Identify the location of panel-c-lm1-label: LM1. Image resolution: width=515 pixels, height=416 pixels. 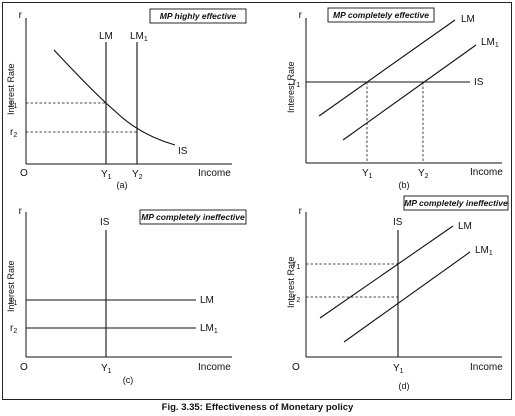
(209, 329).